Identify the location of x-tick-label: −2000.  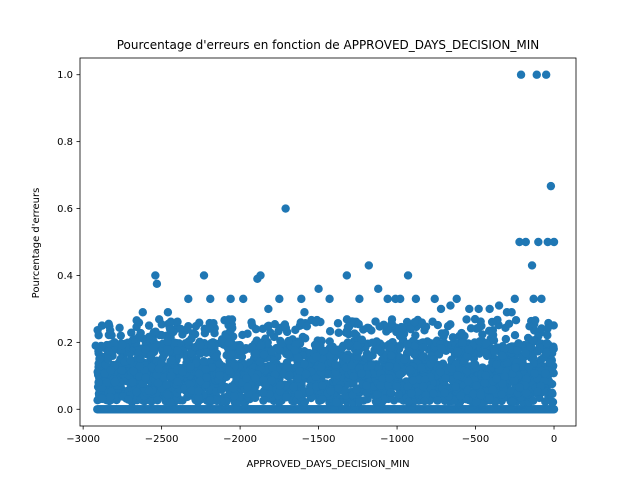
(240, 439).